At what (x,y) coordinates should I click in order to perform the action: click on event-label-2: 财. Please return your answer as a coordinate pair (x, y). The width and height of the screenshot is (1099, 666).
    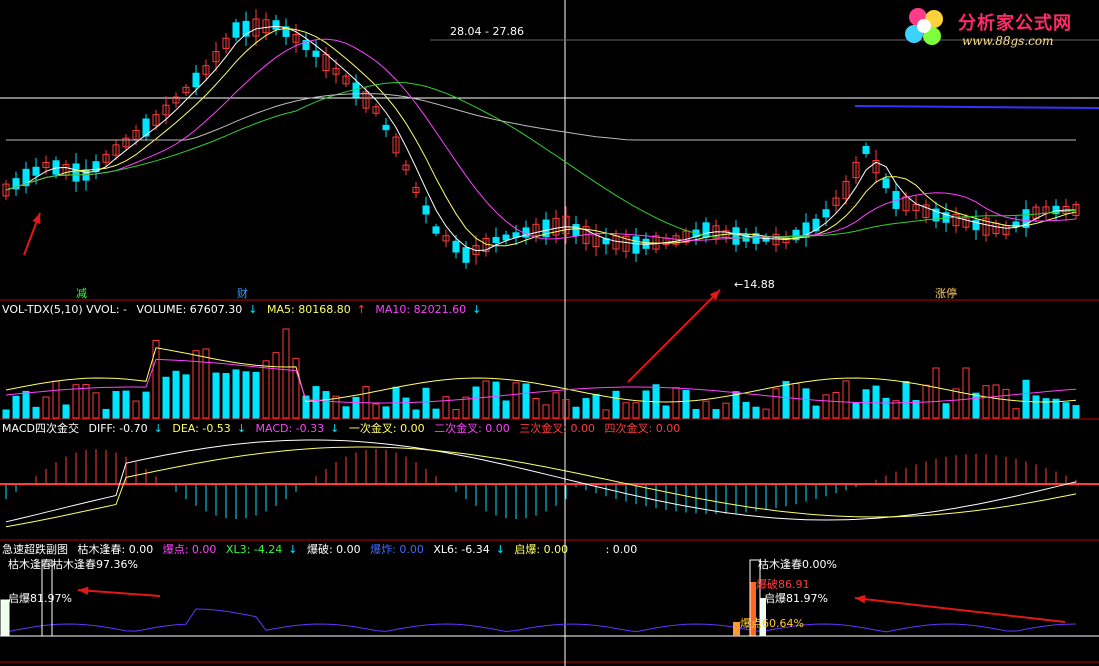
    Looking at the image, I should click on (242, 293).